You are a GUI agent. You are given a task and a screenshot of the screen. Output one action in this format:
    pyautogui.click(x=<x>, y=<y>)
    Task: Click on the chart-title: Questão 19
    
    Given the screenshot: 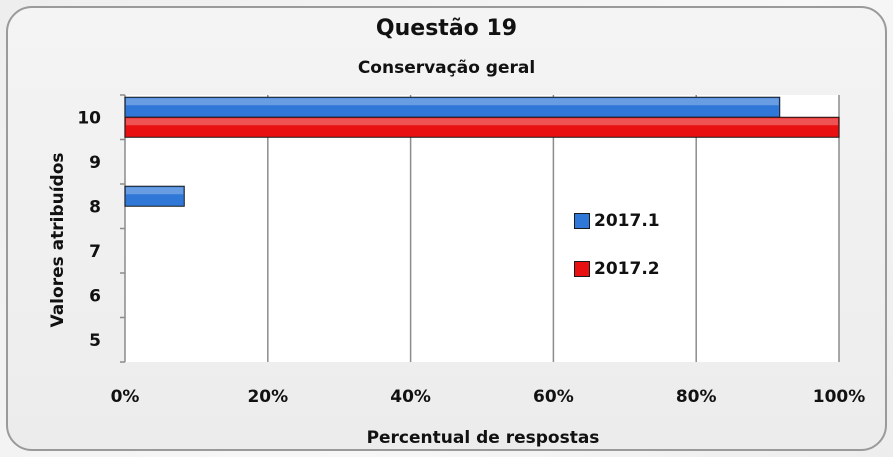 What is the action you would take?
    pyautogui.click(x=446, y=28)
    